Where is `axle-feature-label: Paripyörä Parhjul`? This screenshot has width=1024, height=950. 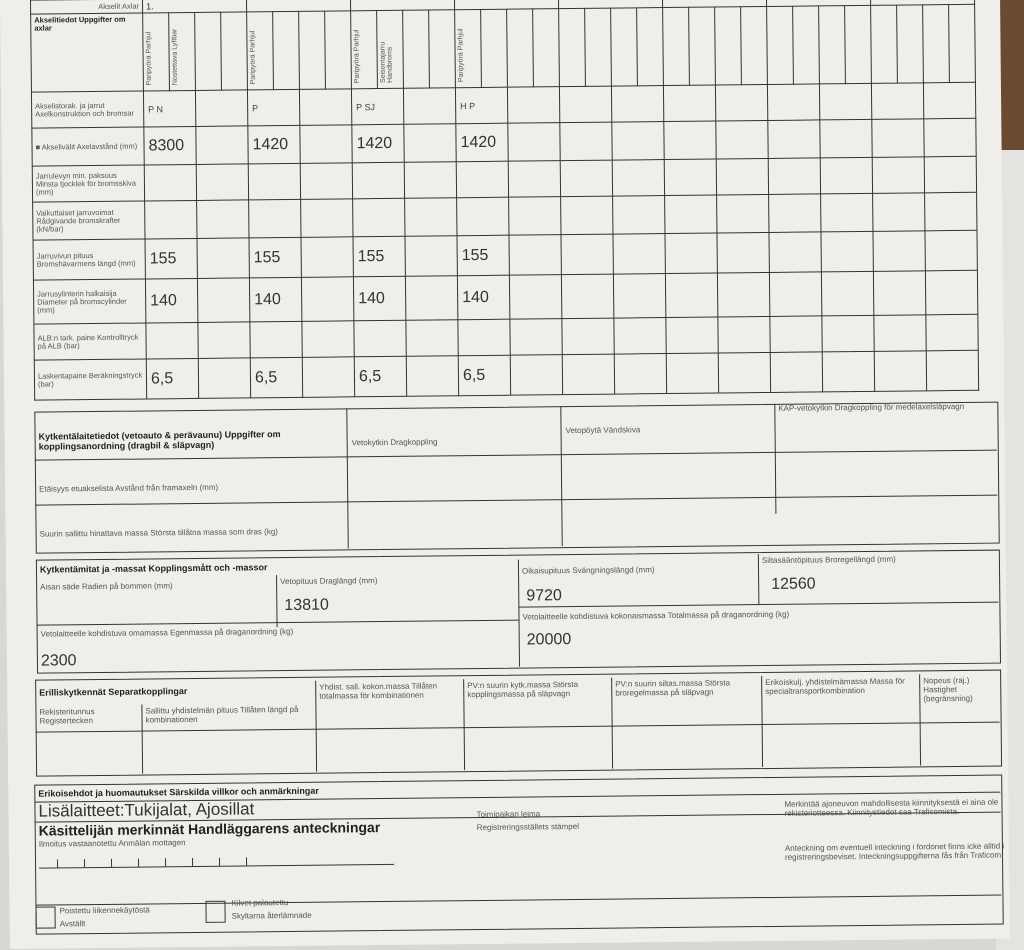
axle-feature-label: Paripyörä Parhjul is located at coordinates (253, 57).